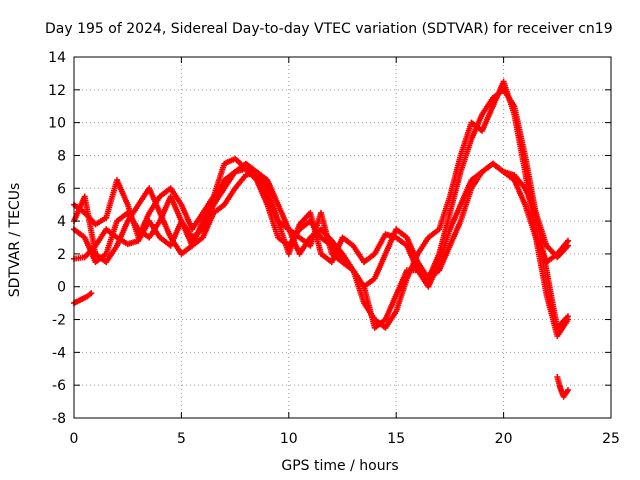  I want to click on series-late-segment-markers, so click(562, 387).